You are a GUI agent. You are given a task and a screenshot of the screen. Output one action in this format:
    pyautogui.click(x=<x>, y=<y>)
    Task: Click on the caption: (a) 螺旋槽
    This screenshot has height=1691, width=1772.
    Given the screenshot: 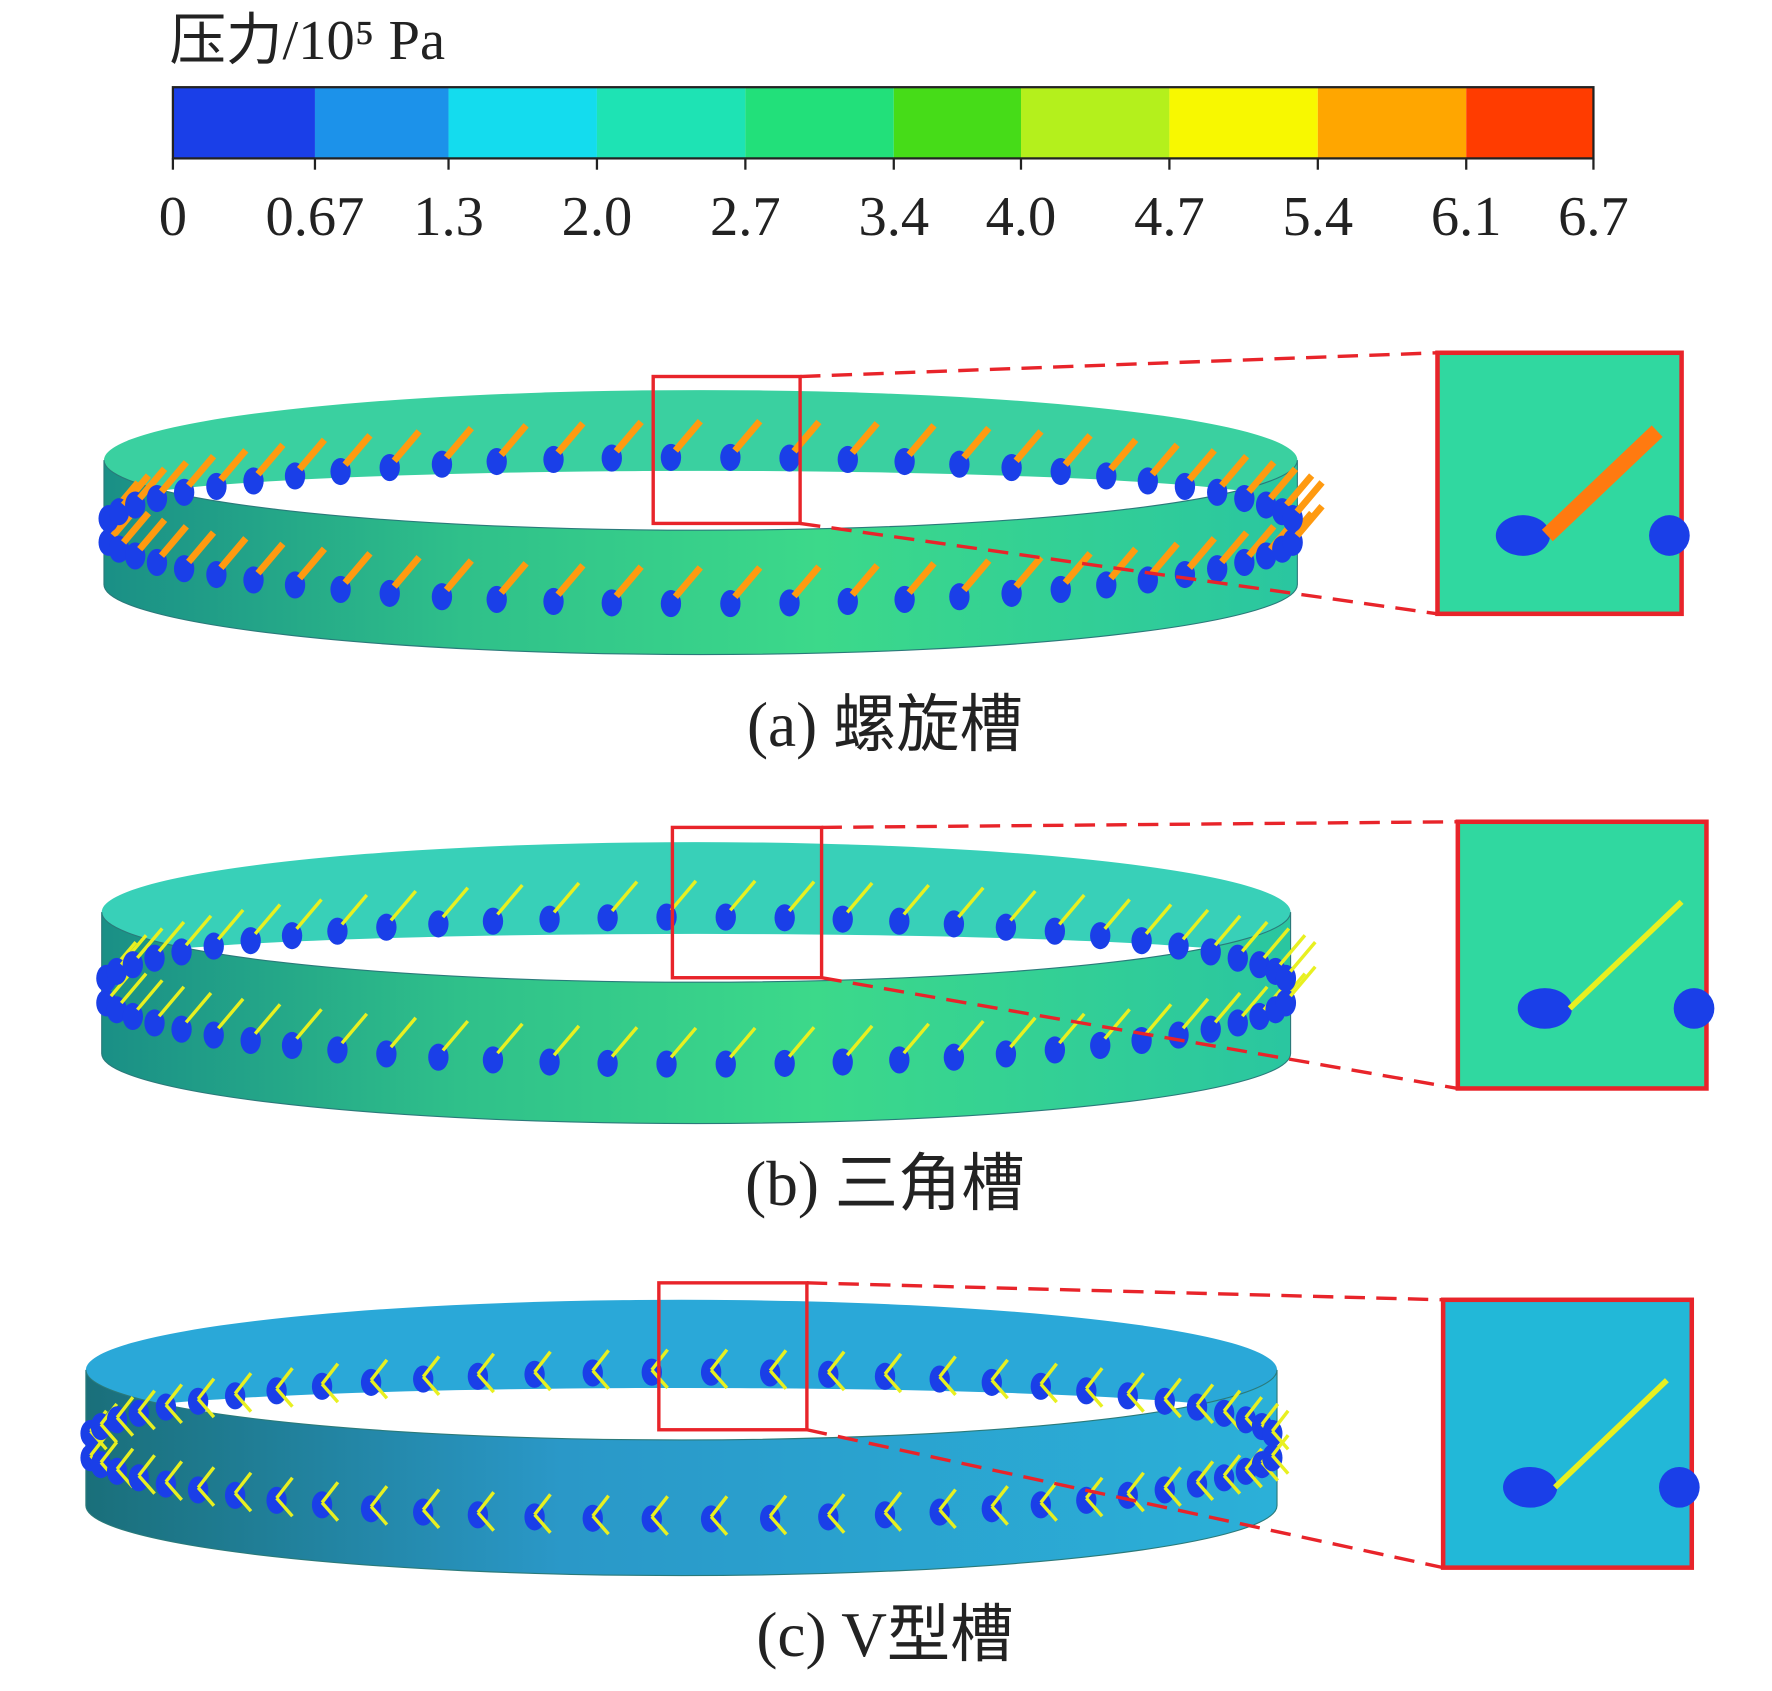 What is the action you would take?
    pyautogui.click(x=885, y=725)
    